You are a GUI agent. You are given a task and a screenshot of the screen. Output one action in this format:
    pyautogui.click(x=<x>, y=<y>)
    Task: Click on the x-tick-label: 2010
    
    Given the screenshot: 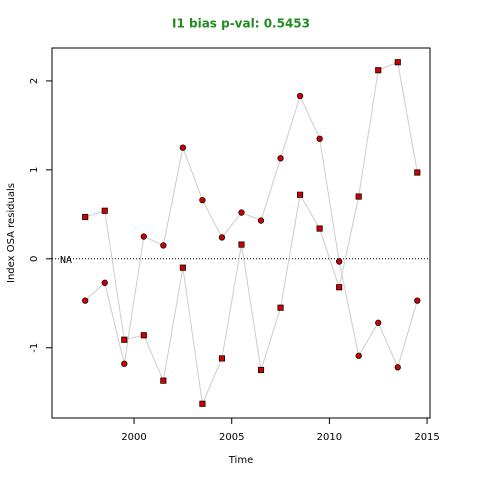 What is the action you would take?
    pyautogui.click(x=329, y=437)
    